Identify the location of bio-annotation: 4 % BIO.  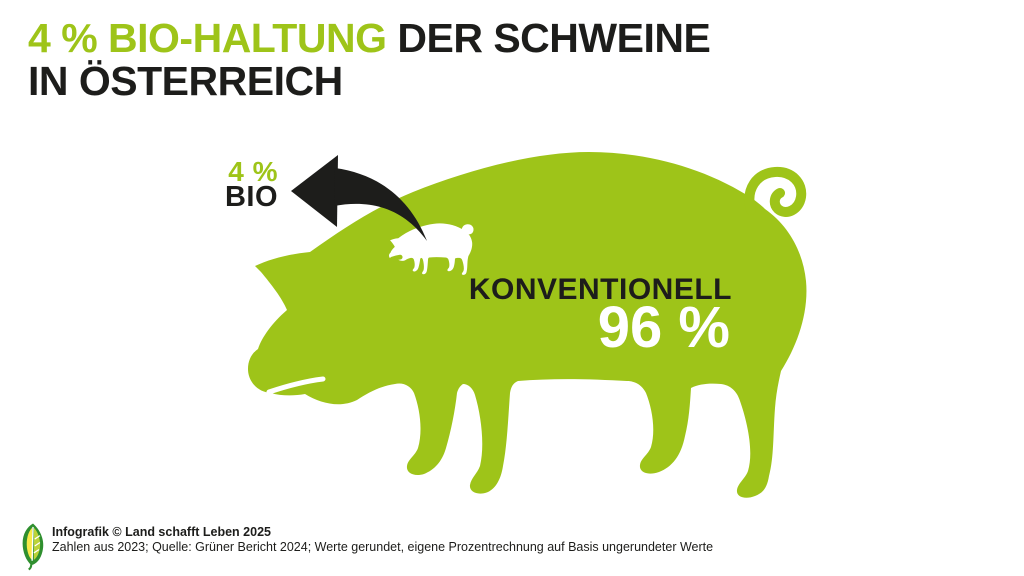
(219, 184).